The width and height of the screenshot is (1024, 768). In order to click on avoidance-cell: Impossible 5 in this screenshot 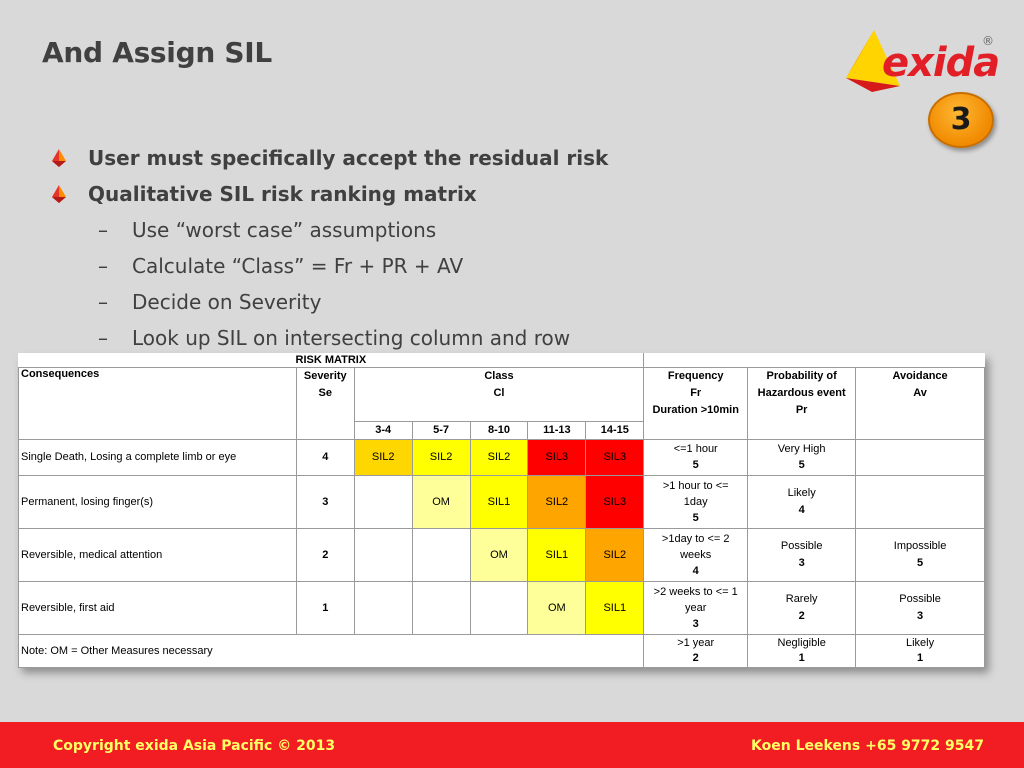, I will do `click(920, 554)`.